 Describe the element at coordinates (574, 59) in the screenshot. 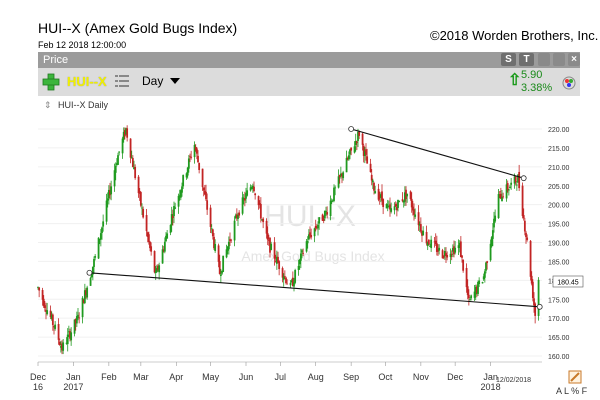

I see `close-icon: ×` at that location.